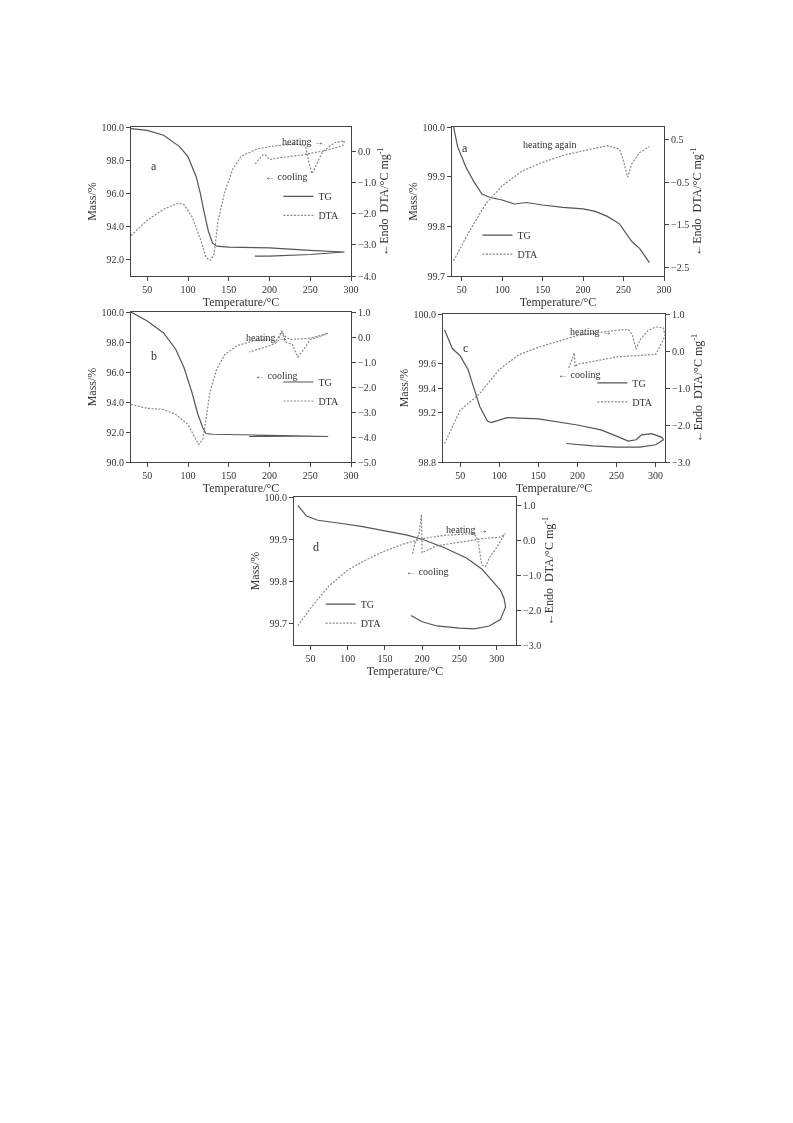 The image size is (793, 1123). Describe the element at coordinates (427, 413) in the screenshot. I see `y-tick-label: 99.2` at that location.